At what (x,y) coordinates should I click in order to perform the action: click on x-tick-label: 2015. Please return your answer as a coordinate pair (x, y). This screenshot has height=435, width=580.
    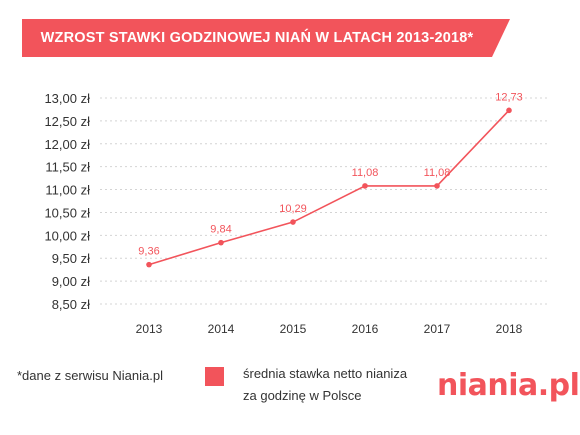
    Looking at the image, I should click on (293, 329).